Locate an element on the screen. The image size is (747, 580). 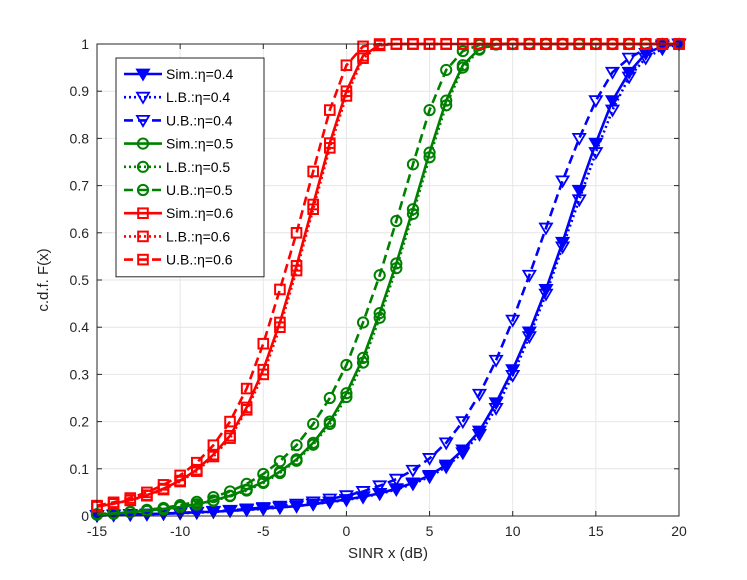
legend-entry-7: L.B.:η=0.6 is located at coordinates (177, 236).